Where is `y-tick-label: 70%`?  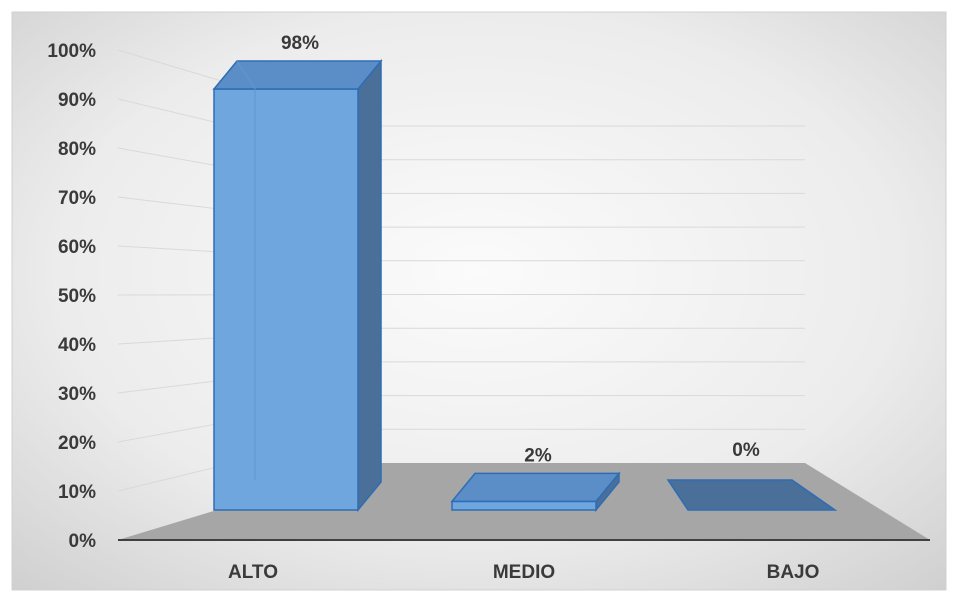
y-tick-label: 70% is located at coordinates (77, 198).